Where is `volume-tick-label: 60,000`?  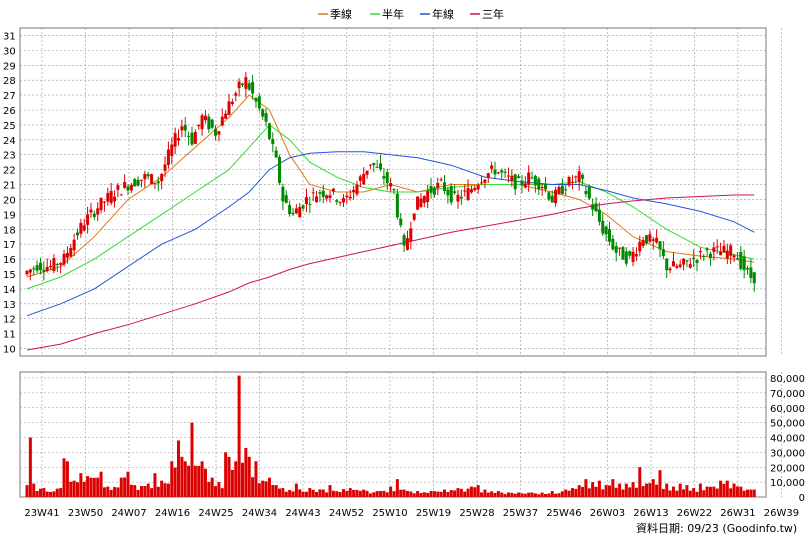
volume-tick-label: 60,000 is located at coordinates (787, 409).